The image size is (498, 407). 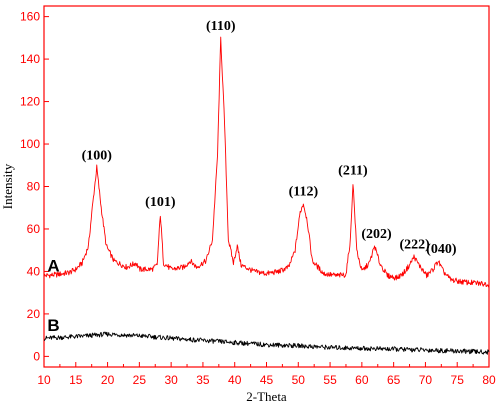 What do you see at coordinates (203, 380) in the screenshot?
I see `x-tick-label: 35` at bounding box center [203, 380].